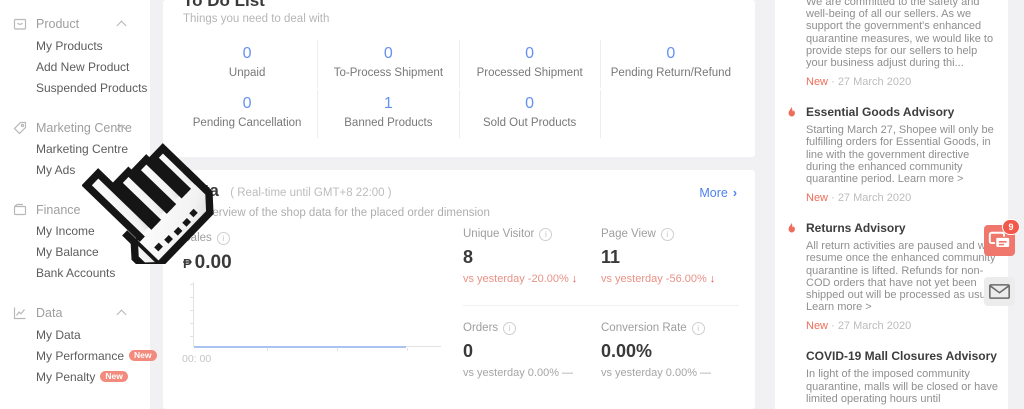 This screenshot has width=1024, height=409. Describe the element at coordinates (92, 88) in the screenshot. I see `sidebar-item-suspended-products: Suspended Products` at that location.